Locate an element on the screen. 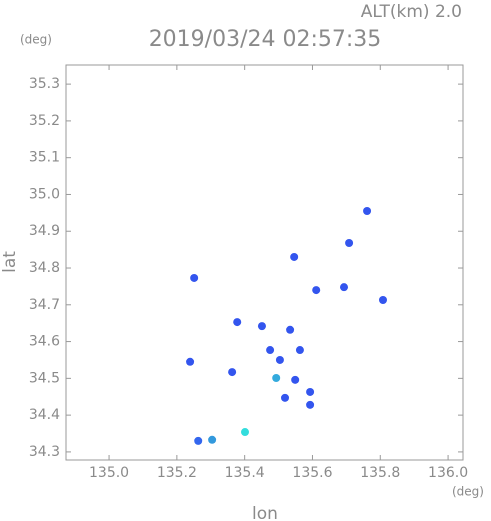 This screenshot has width=491, height=521. y-axis-label: lat is located at coordinates (10, 262).